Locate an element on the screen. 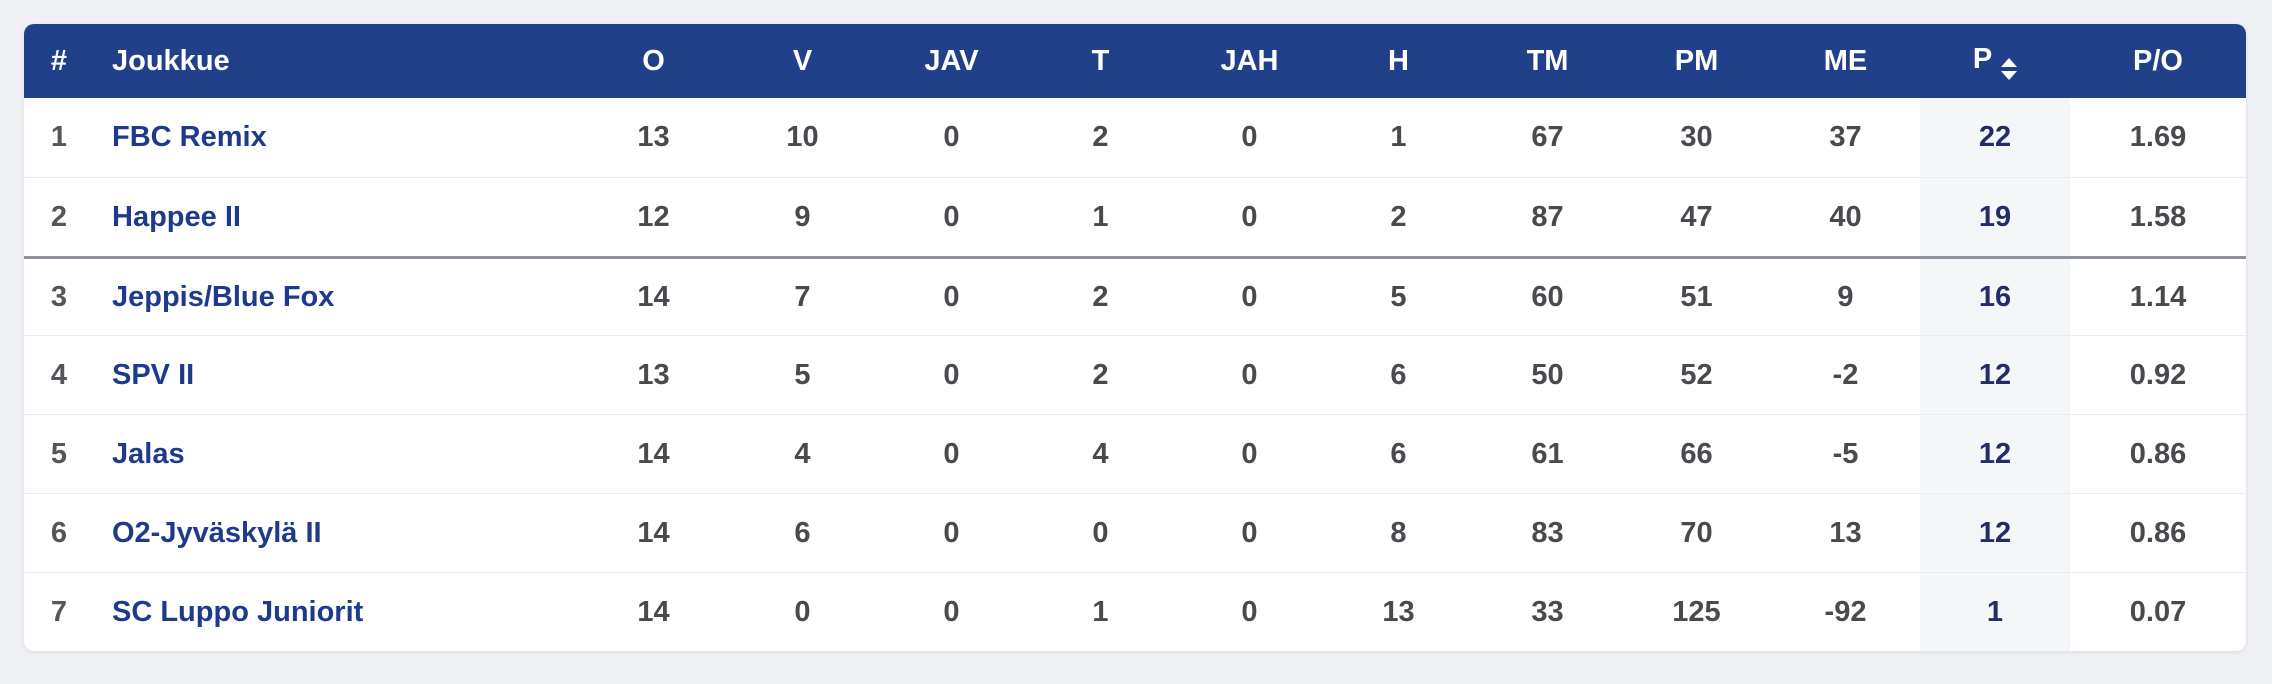 Image resolution: width=2272 pixels, height=684 pixels. cell-goals-for: 67 is located at coordinates (1547, 137).